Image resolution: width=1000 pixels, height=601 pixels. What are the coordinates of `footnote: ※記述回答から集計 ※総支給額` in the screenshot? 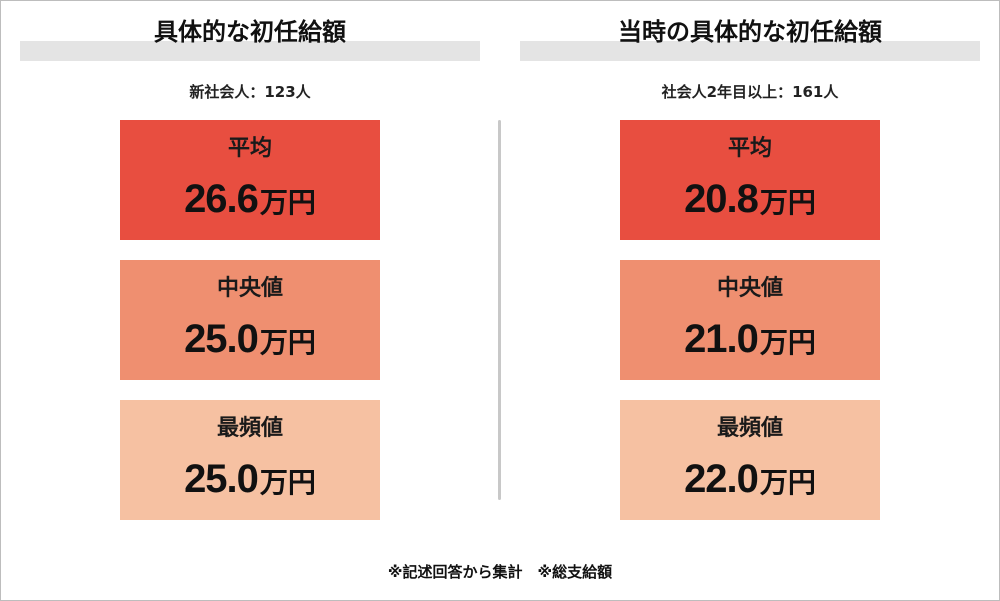 It's located at (500, 572).